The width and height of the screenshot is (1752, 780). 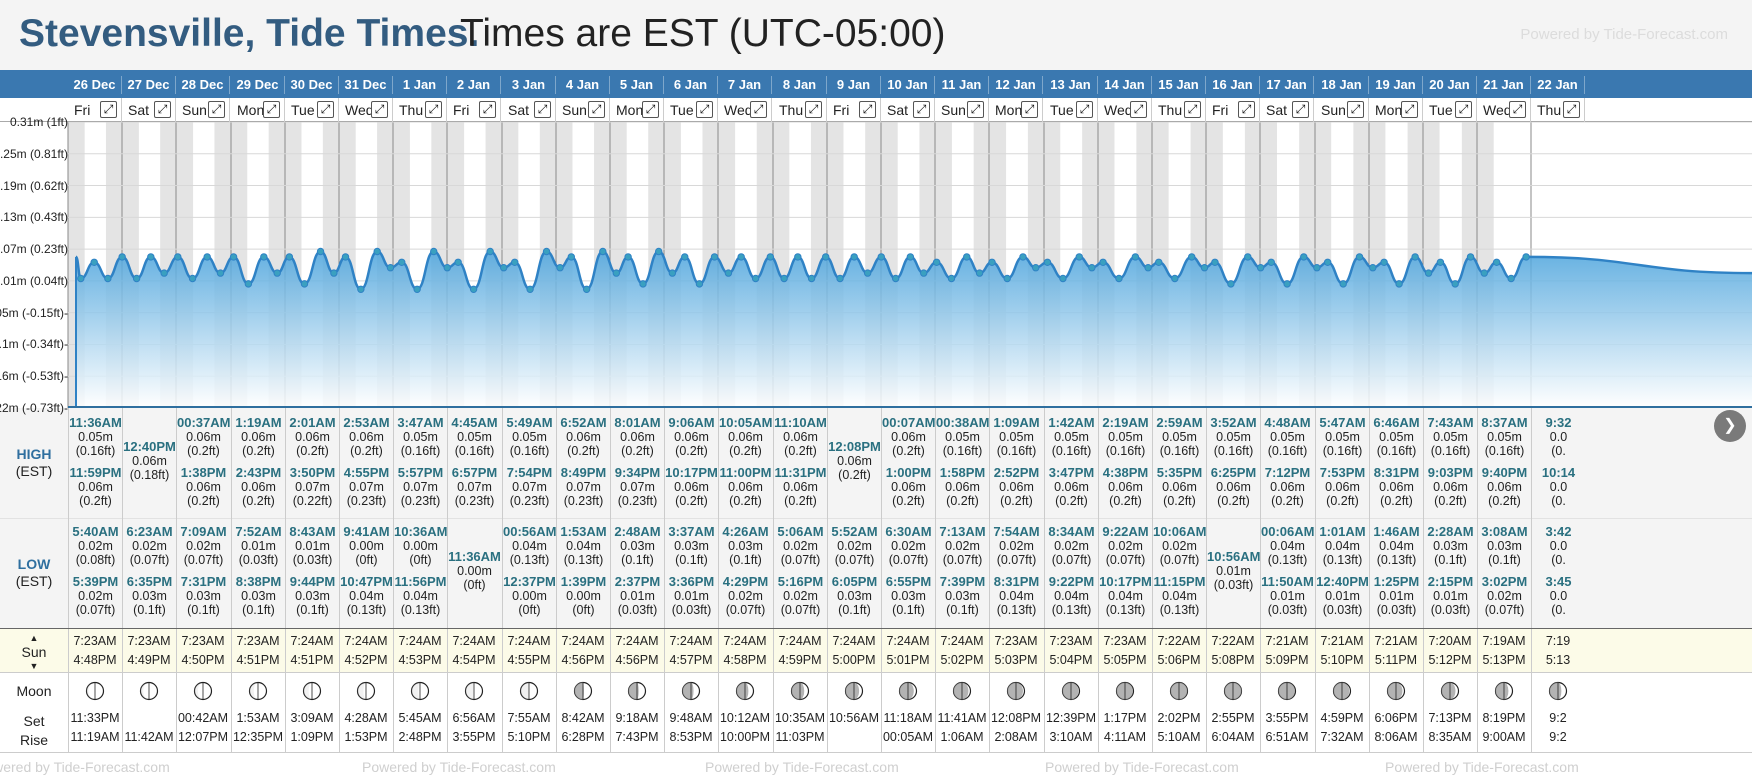 I want to click on high-tide-height-m: 0.05m, so click(x=1233, y=437).